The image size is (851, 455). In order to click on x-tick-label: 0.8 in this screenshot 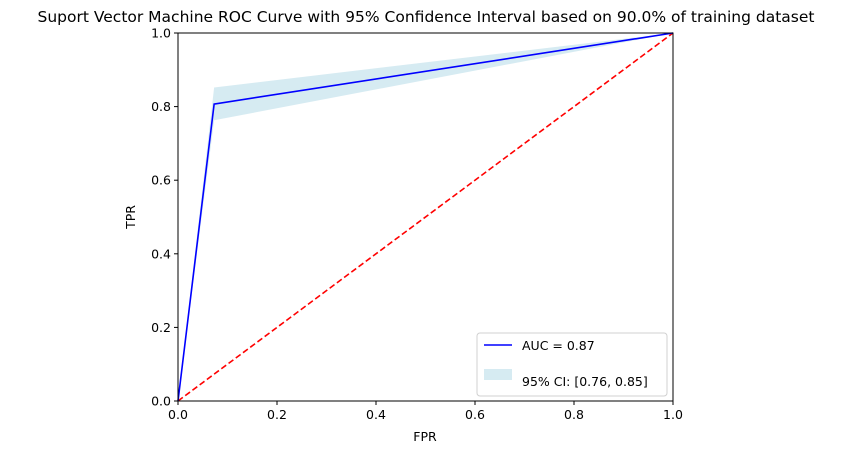, I will do `click(574, 414)`.